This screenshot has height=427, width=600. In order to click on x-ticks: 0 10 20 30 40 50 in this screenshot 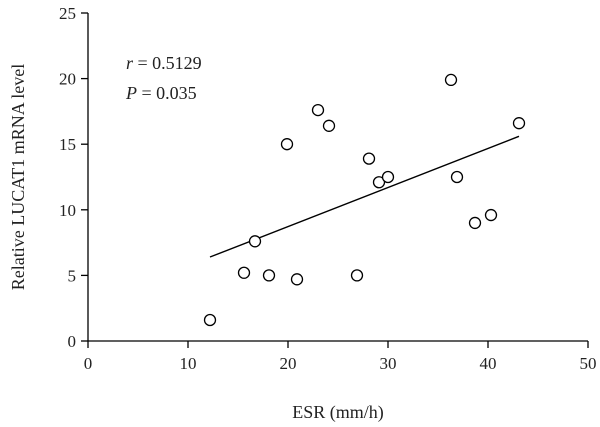, I will do `click(340, 357)`.